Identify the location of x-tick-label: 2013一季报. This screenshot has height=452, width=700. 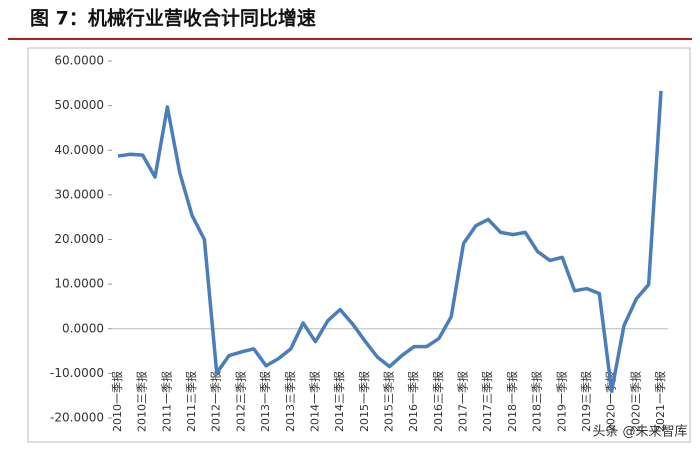
(265, 401).